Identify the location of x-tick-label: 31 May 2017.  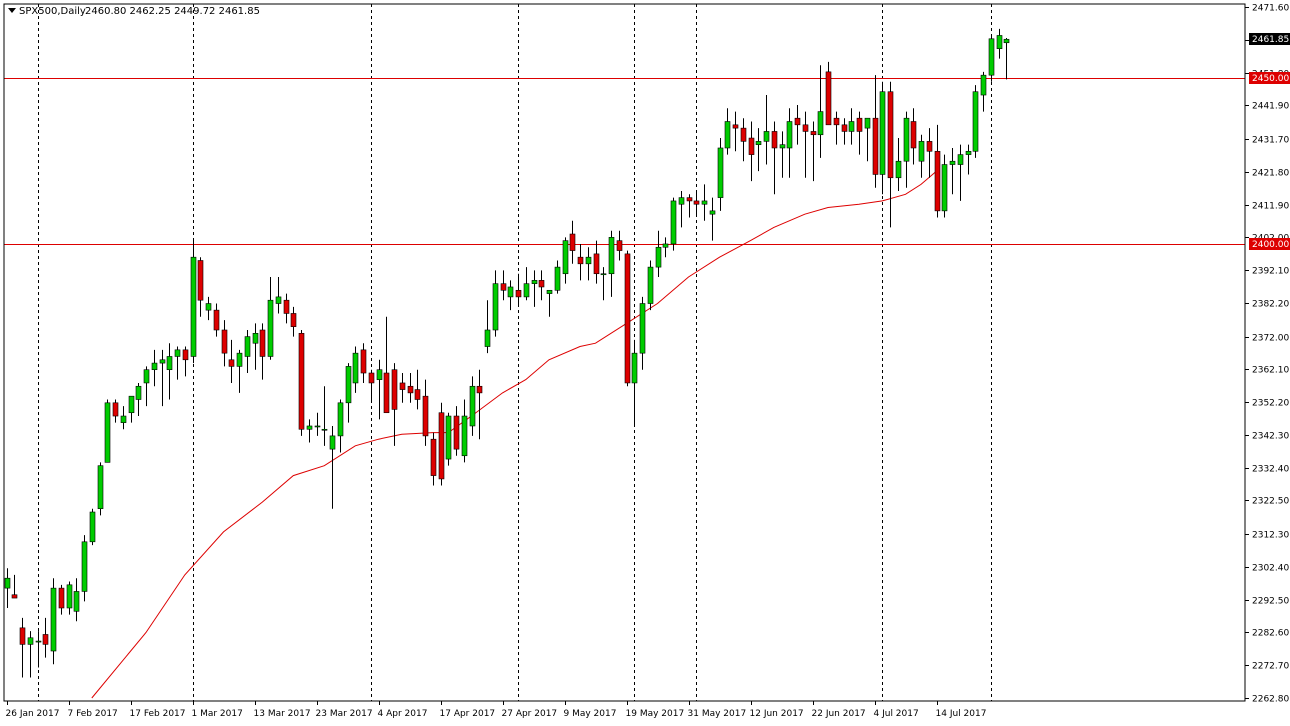
(717, 714).